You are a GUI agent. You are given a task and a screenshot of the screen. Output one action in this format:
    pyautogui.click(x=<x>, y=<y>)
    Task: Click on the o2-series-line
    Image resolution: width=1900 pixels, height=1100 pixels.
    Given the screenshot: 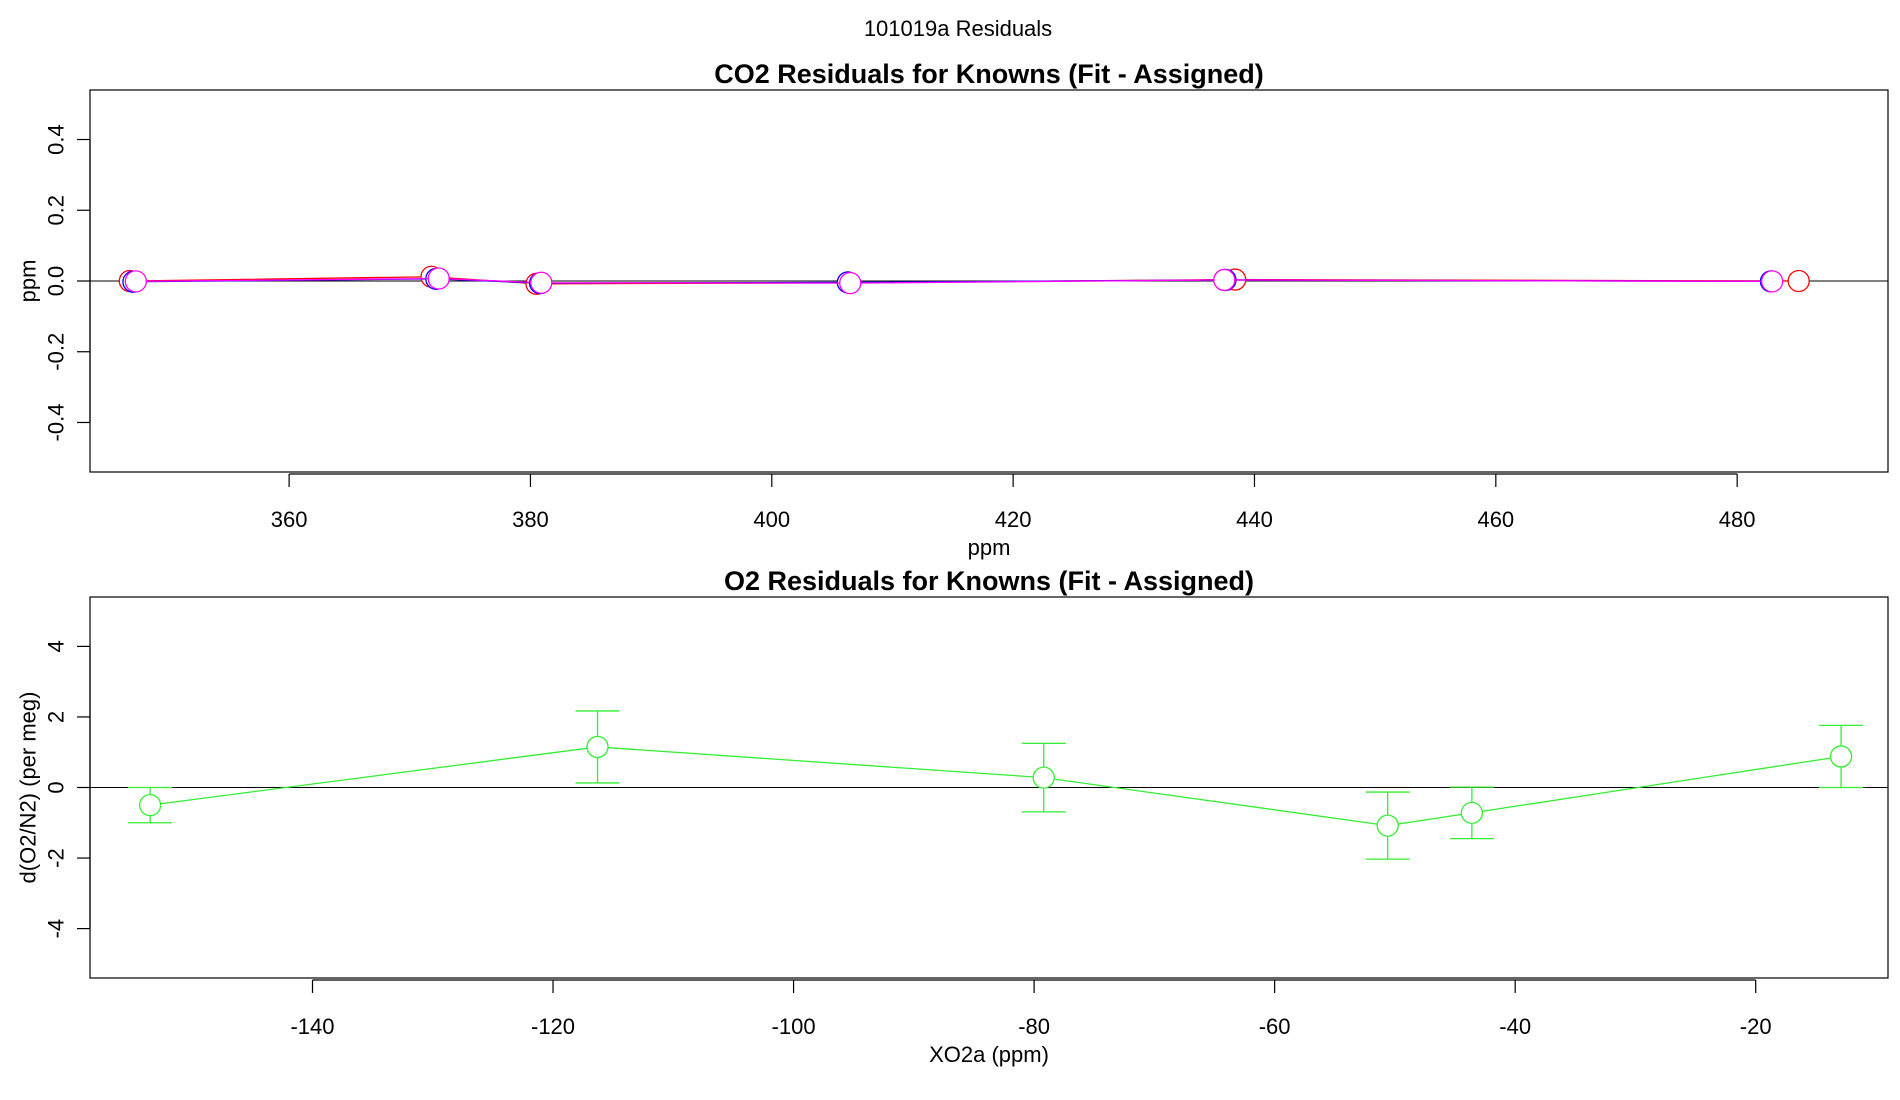 What is the action you would take?
    pyautogui.click(x=996, y=786)
    